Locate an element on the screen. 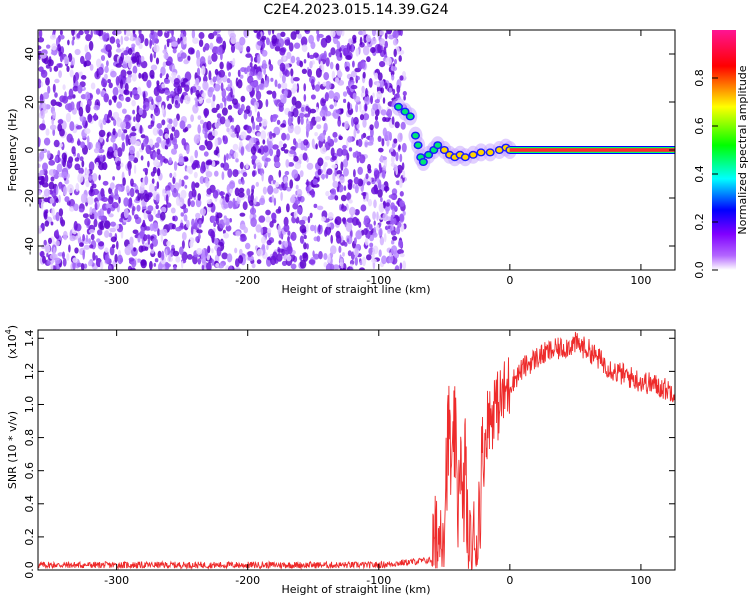 The image size is (750, 600). spec-xtick-label: 0 is located at coordinates (509, 280).